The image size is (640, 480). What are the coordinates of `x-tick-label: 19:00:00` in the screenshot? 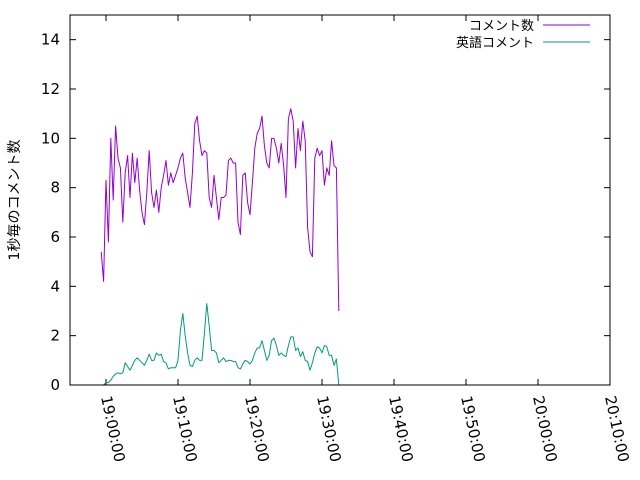 It's located at (113, 429).